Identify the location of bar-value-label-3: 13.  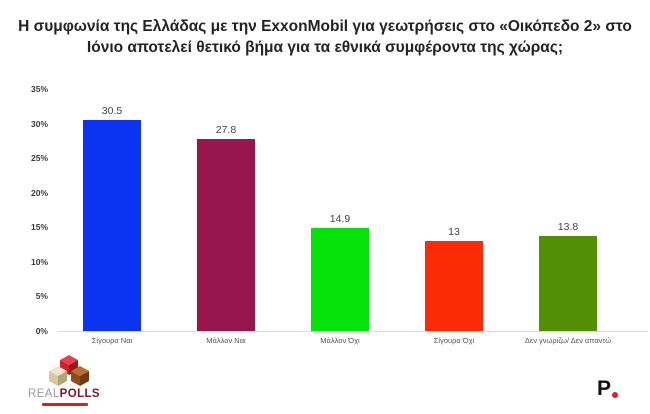
(454, 232).